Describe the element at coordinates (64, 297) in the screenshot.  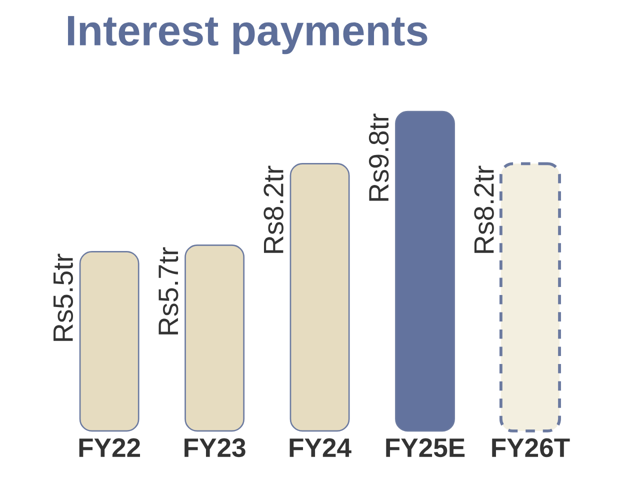
I see `data-label: Rs5.5tr` at that location.